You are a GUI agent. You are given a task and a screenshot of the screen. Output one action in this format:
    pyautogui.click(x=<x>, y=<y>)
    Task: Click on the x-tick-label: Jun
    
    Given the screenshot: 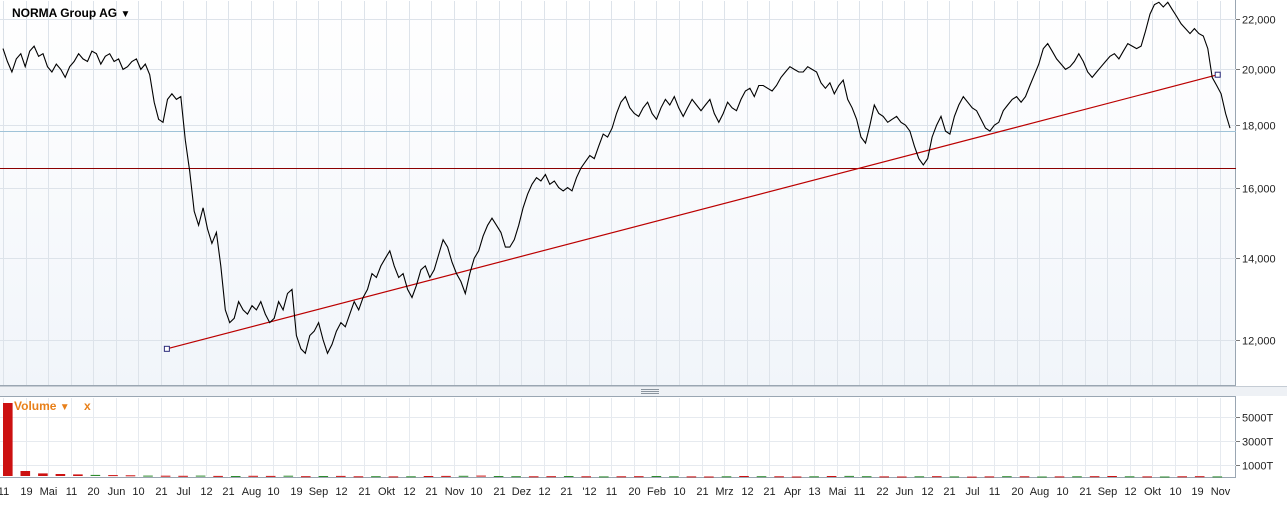 What is the action you would take?
    pyautogui.click(x=905, y=492)
    